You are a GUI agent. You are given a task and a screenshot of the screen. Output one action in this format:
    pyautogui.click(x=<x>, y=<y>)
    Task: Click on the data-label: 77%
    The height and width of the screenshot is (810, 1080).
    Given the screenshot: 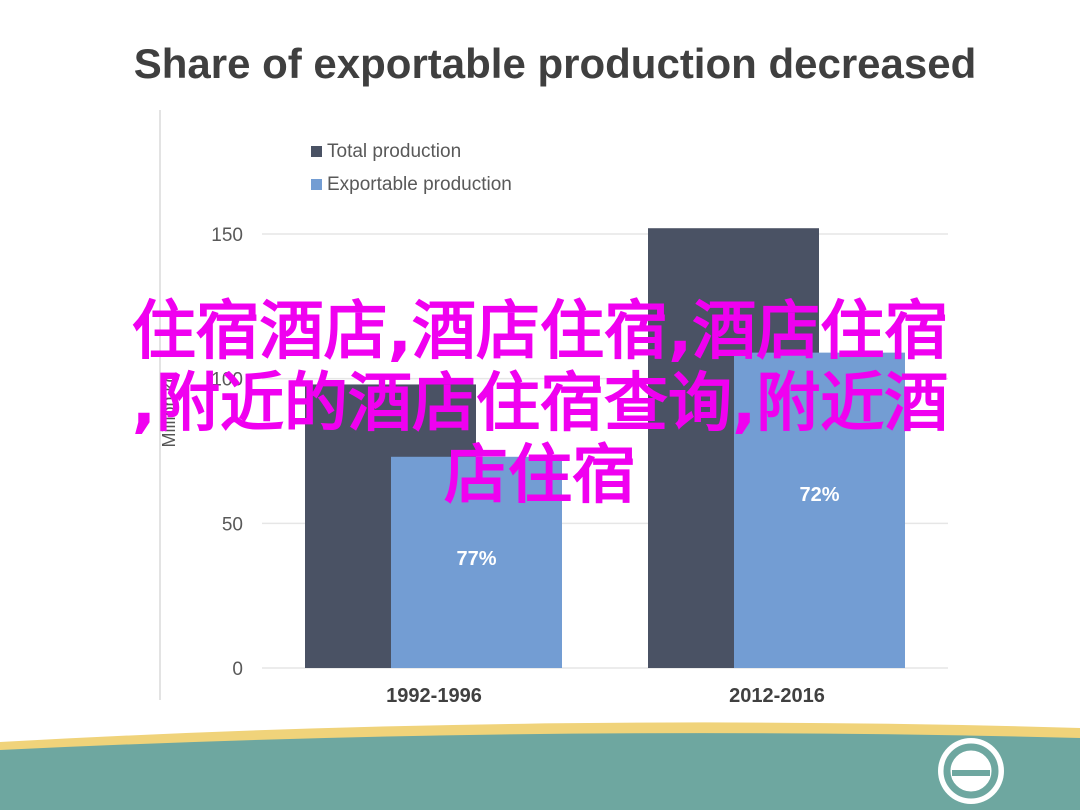 What is the action you would take?
    pyautogui.click(x=476, y=559)
    